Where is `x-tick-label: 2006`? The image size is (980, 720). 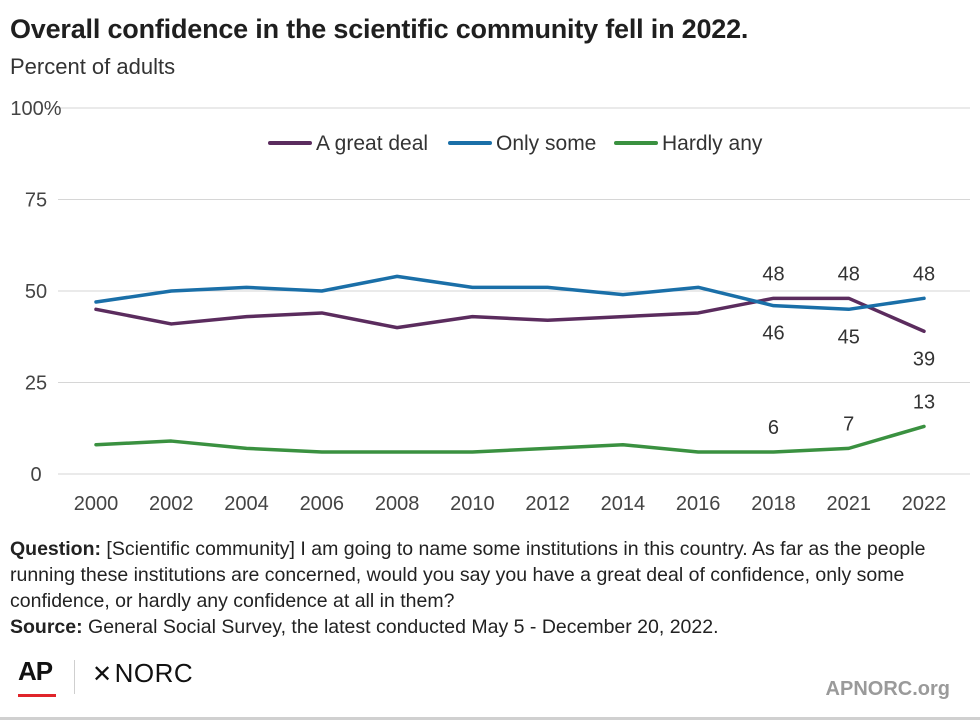 x-tick-label: 2006 is located at coordinates (322, 504).